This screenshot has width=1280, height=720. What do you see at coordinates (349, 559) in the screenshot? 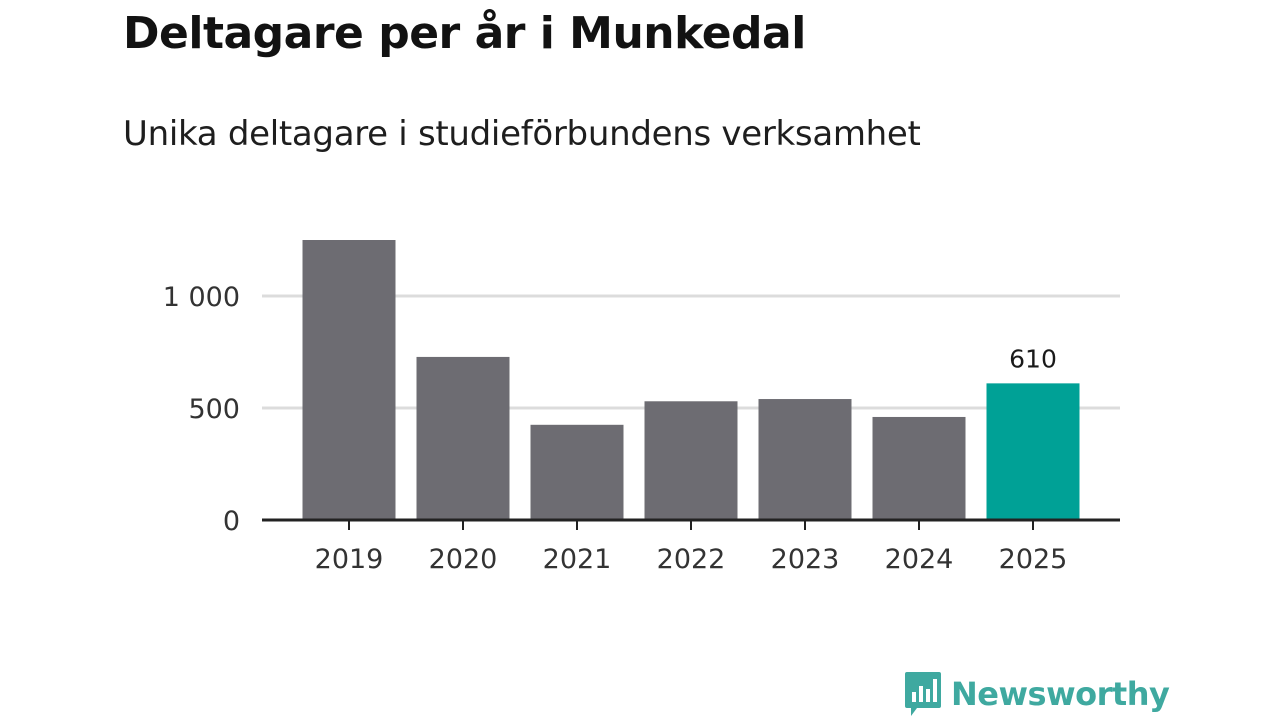
I see `x-tick-label: 2019` at bounding box center [349, 559].